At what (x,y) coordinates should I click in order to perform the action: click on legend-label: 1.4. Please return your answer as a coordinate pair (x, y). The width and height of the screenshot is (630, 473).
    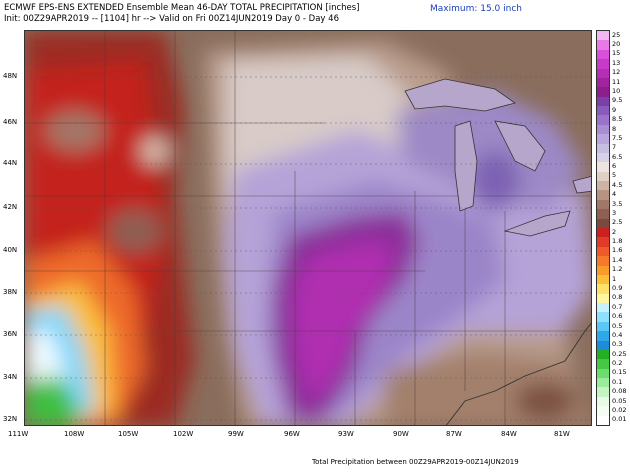
    Looking at the image, I should click on (617, 259).